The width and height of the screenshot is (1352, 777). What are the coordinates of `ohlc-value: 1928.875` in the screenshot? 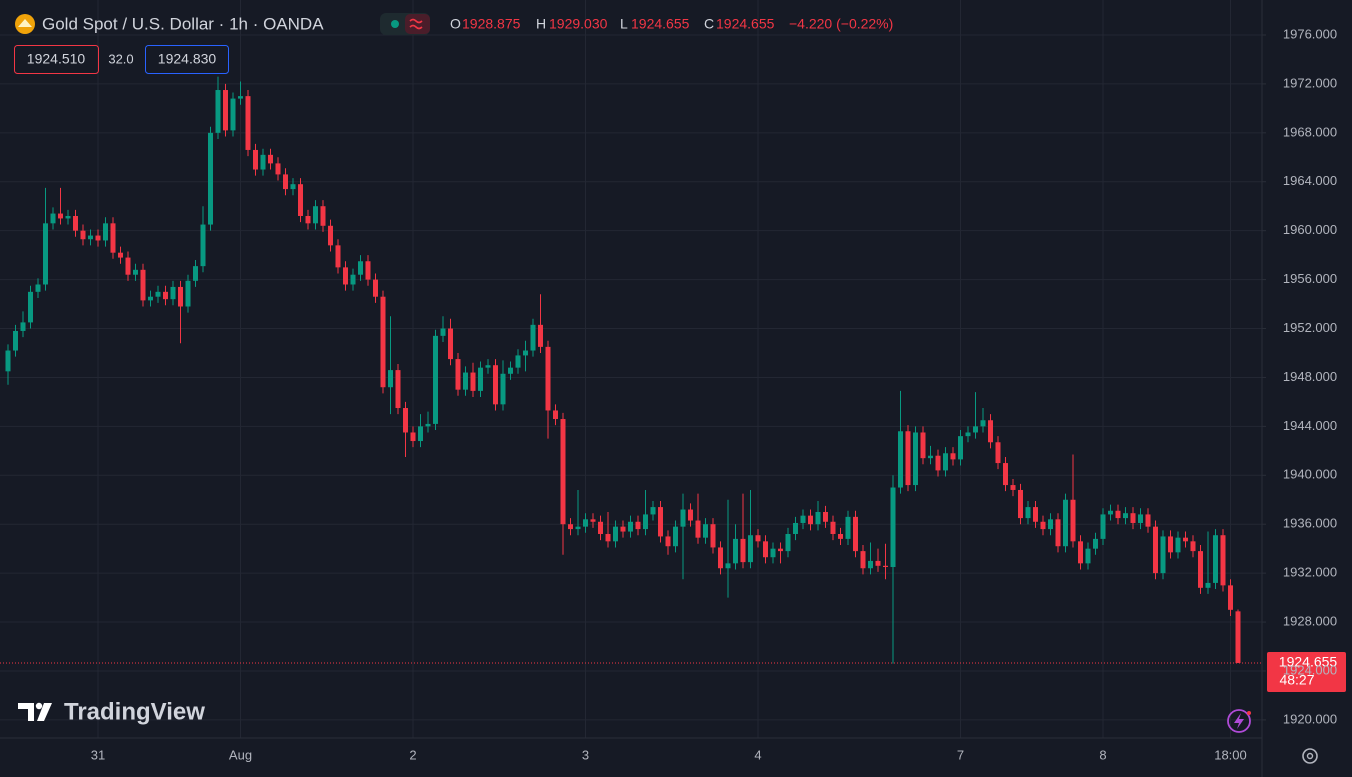 It's located at (491, 24).